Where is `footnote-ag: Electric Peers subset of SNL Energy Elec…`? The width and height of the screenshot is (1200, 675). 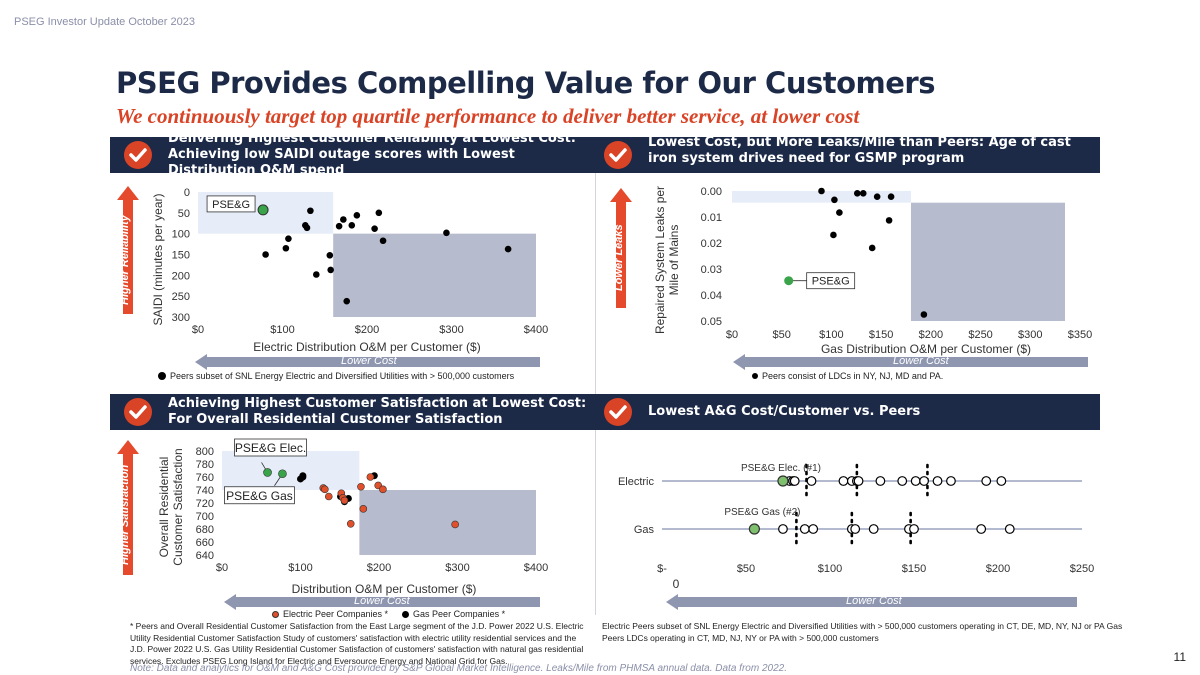
footnote-ag: Electric Peers subset of SNL Energy Elec… is located at coordinates (862, 632).